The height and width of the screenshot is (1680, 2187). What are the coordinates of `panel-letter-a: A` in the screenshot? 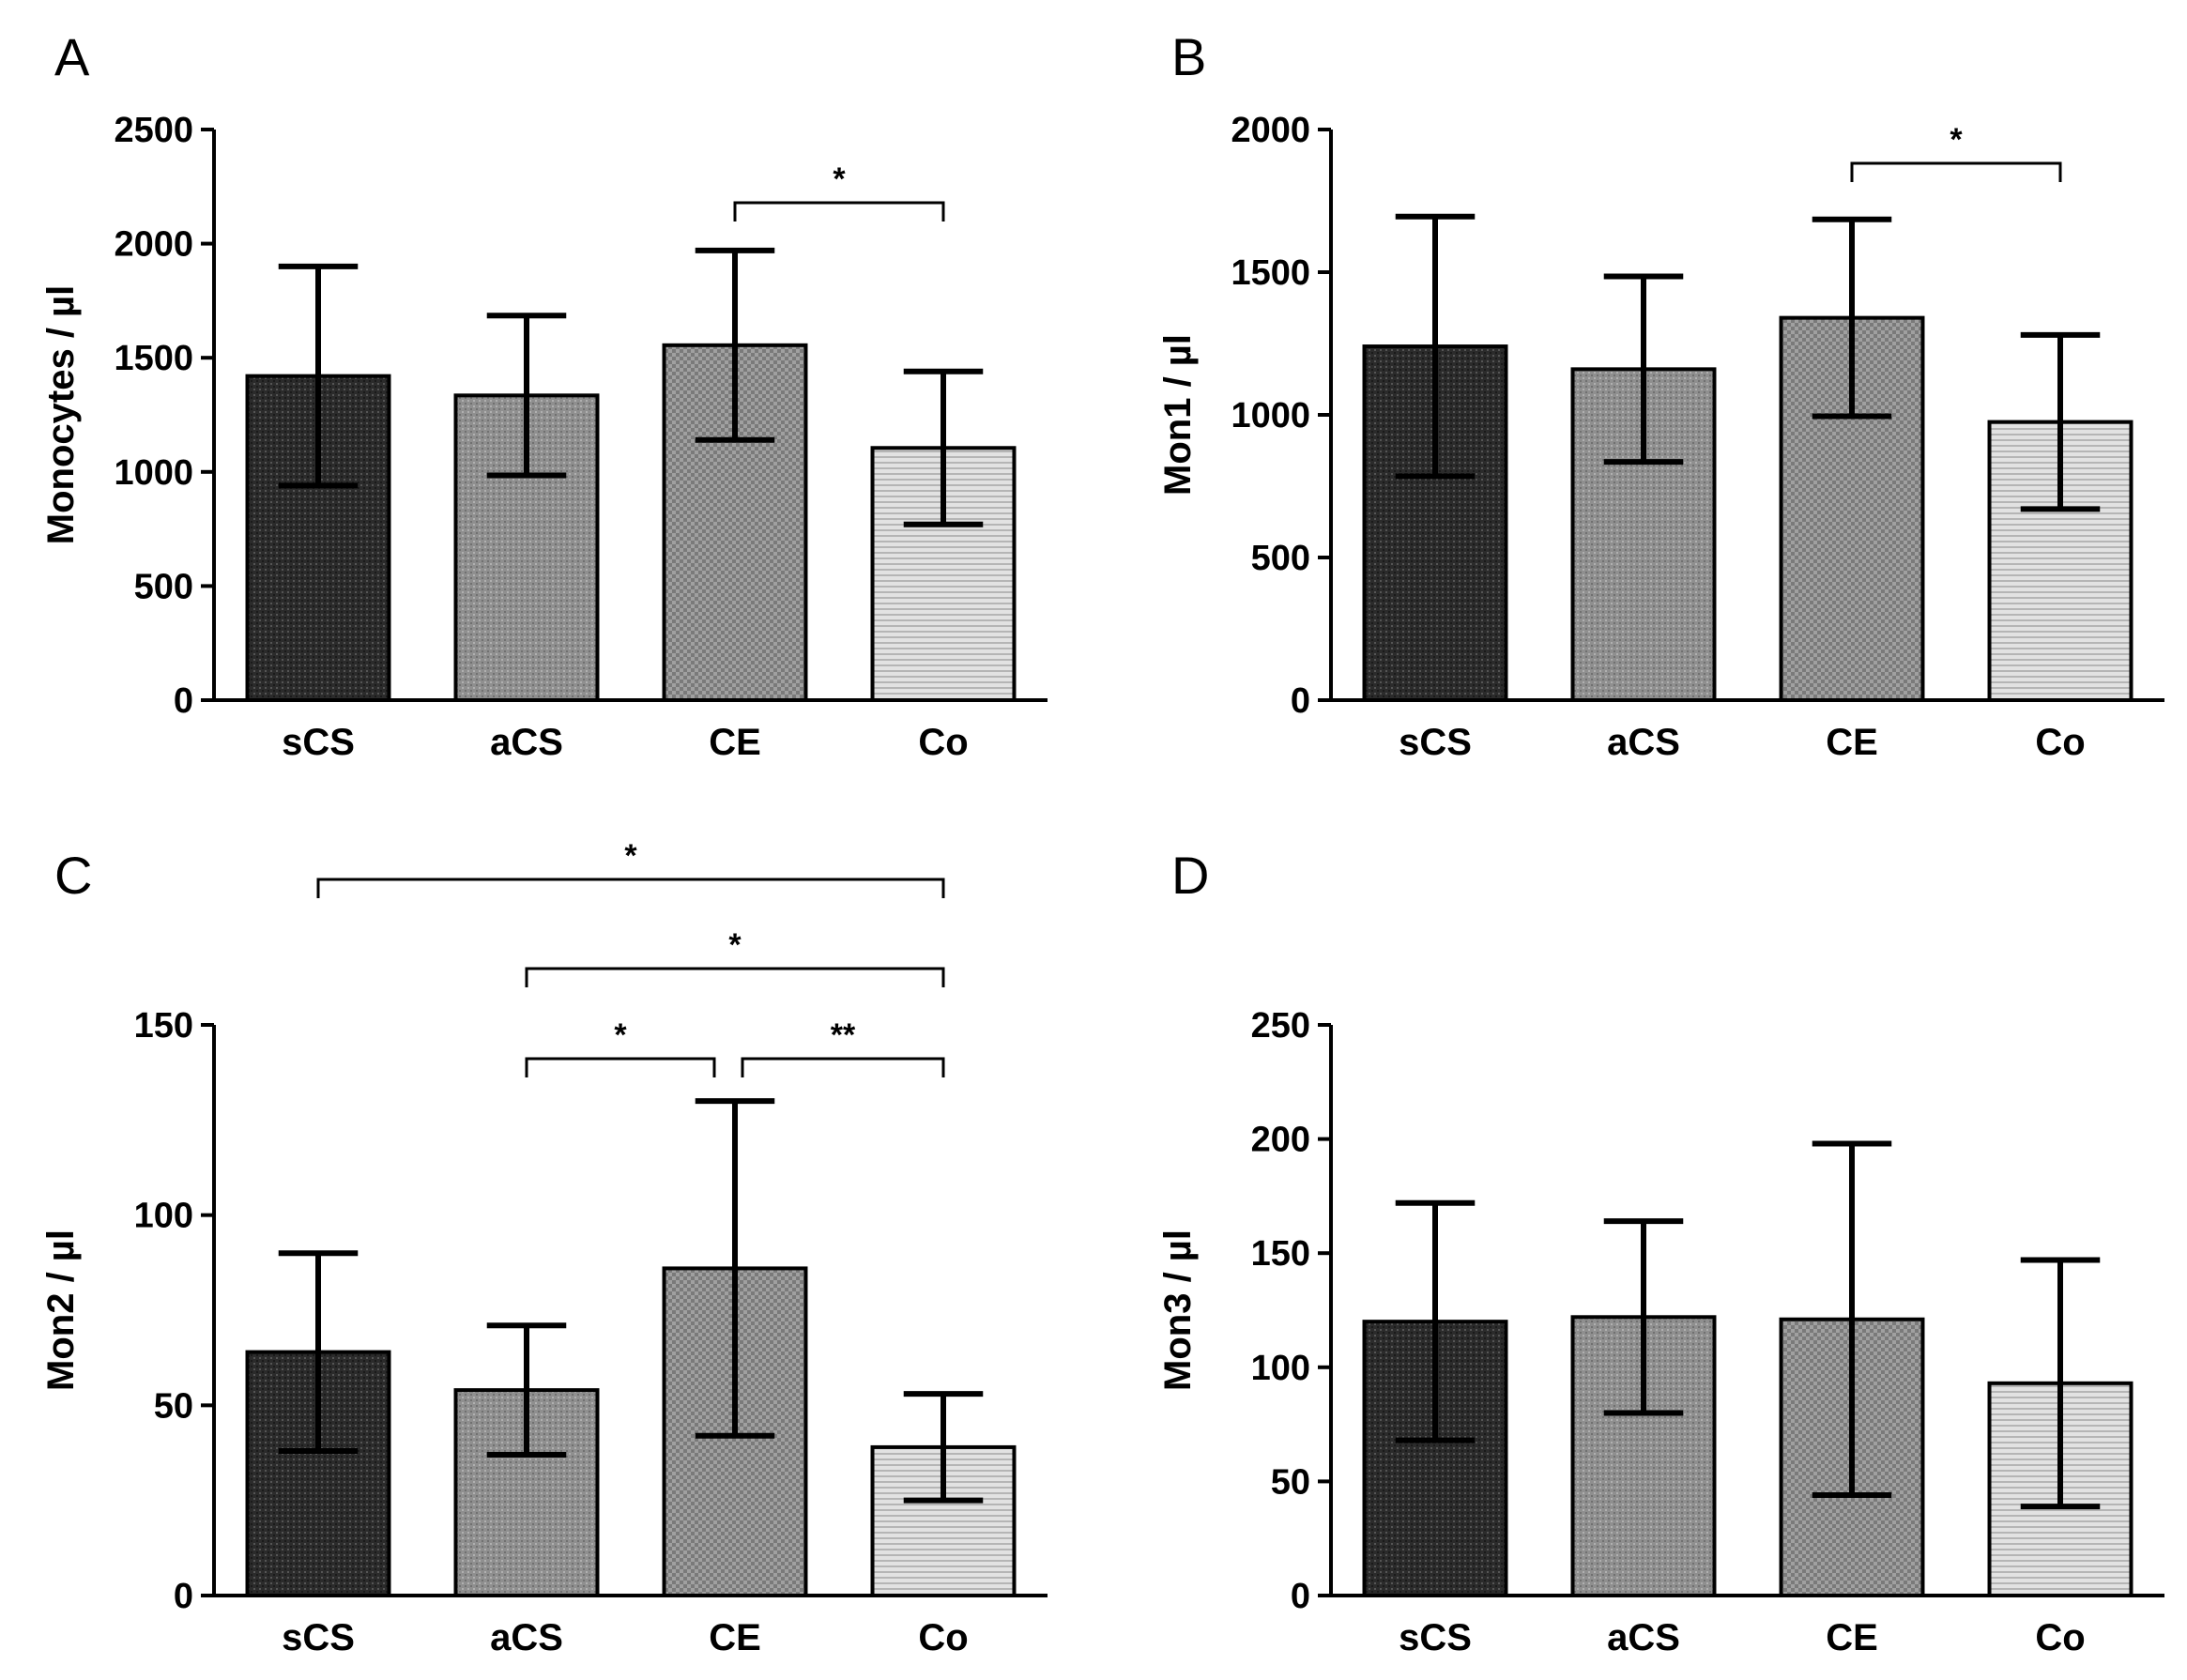 It's located at (72, 56).